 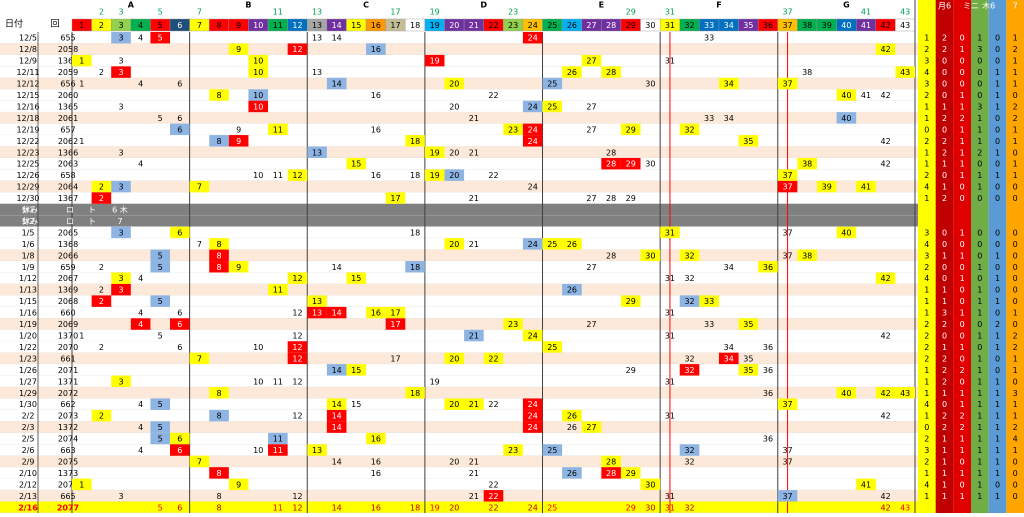 I want to click on number-header: 15, so click(x=356, y=25).